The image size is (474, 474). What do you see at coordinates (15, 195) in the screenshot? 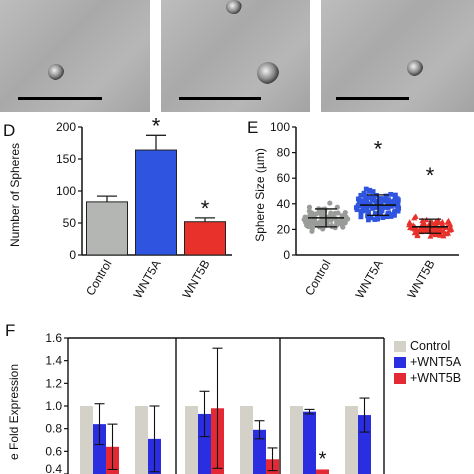
I see `y-axis-label: Number of Spheres` at bounding box center [15, 195].